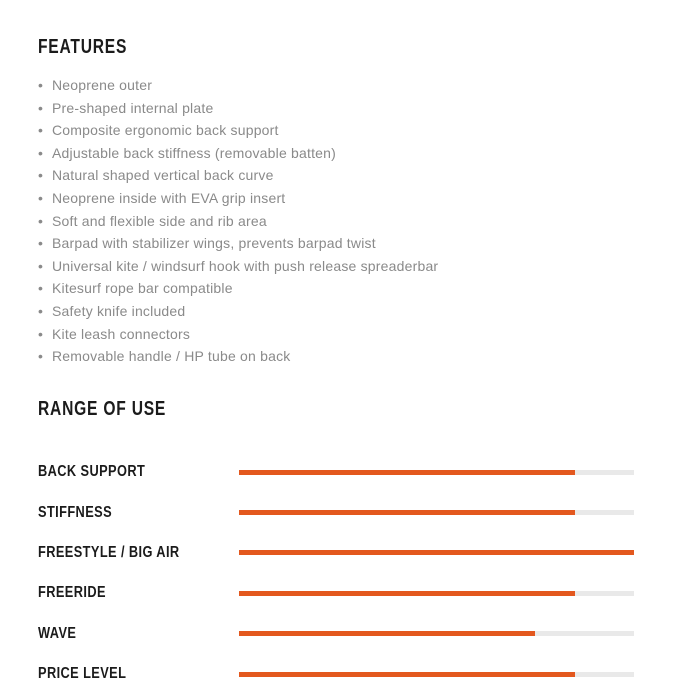  What do you see at coordinates (109, 552) in the screenshot?
I see `range-row-label: FREESTYLE / BIG AIR` at bounding box center [109, 552].